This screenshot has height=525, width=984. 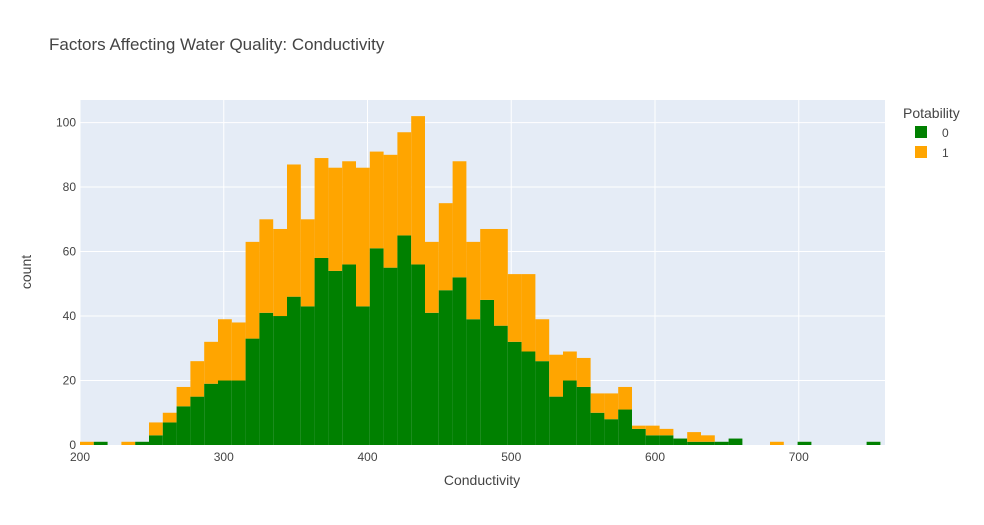 I want to click on legend-title: Potability, so click(x=931, y=113).